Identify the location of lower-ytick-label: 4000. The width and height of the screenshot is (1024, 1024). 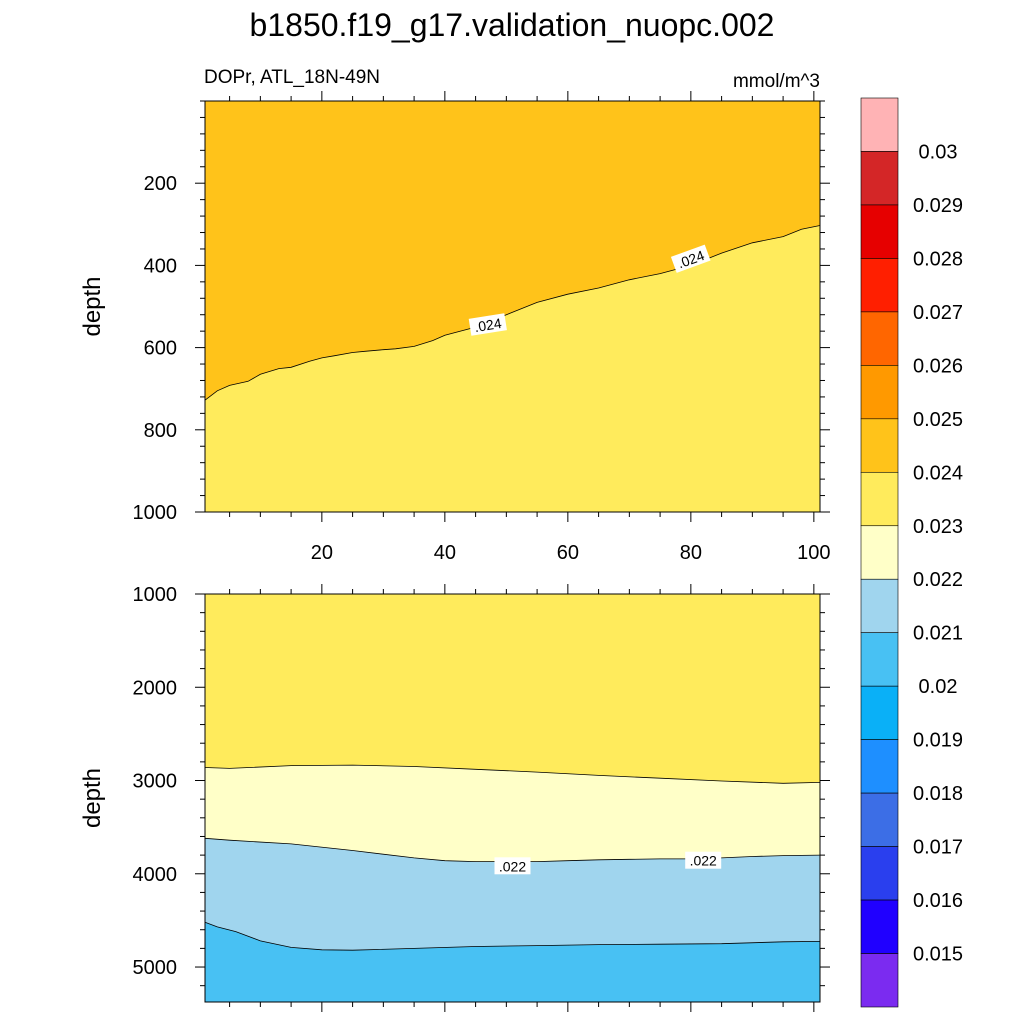
(155, 875).